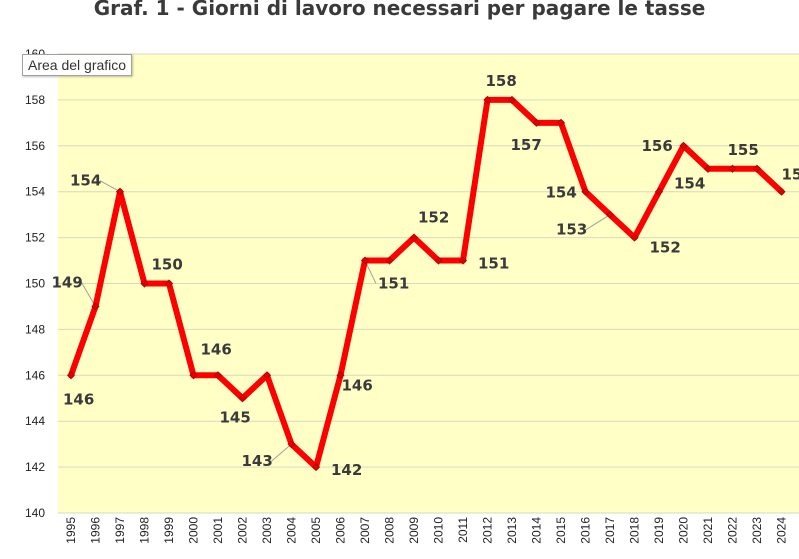  Describe the element at coordinates (743, 150) in the screenshot. I see `data-label: 155` at that location.